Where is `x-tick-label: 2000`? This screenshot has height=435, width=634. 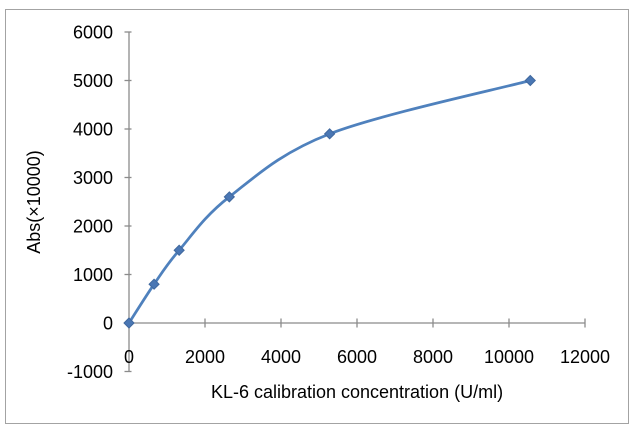 x-tick-label: 2000 is located at coordinates (205, 357).